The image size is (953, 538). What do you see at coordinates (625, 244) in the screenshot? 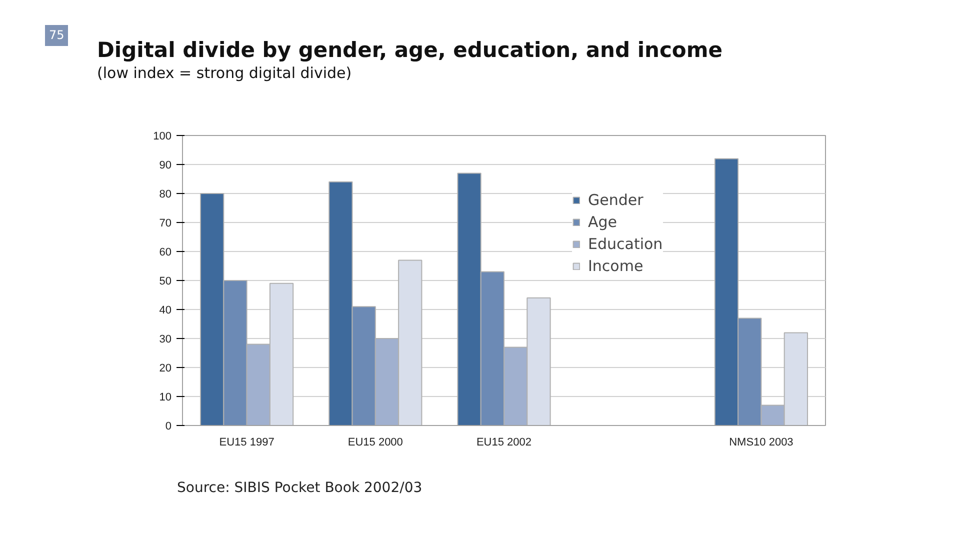
I see `legend-label: Education` at bounding box center [625, 244].